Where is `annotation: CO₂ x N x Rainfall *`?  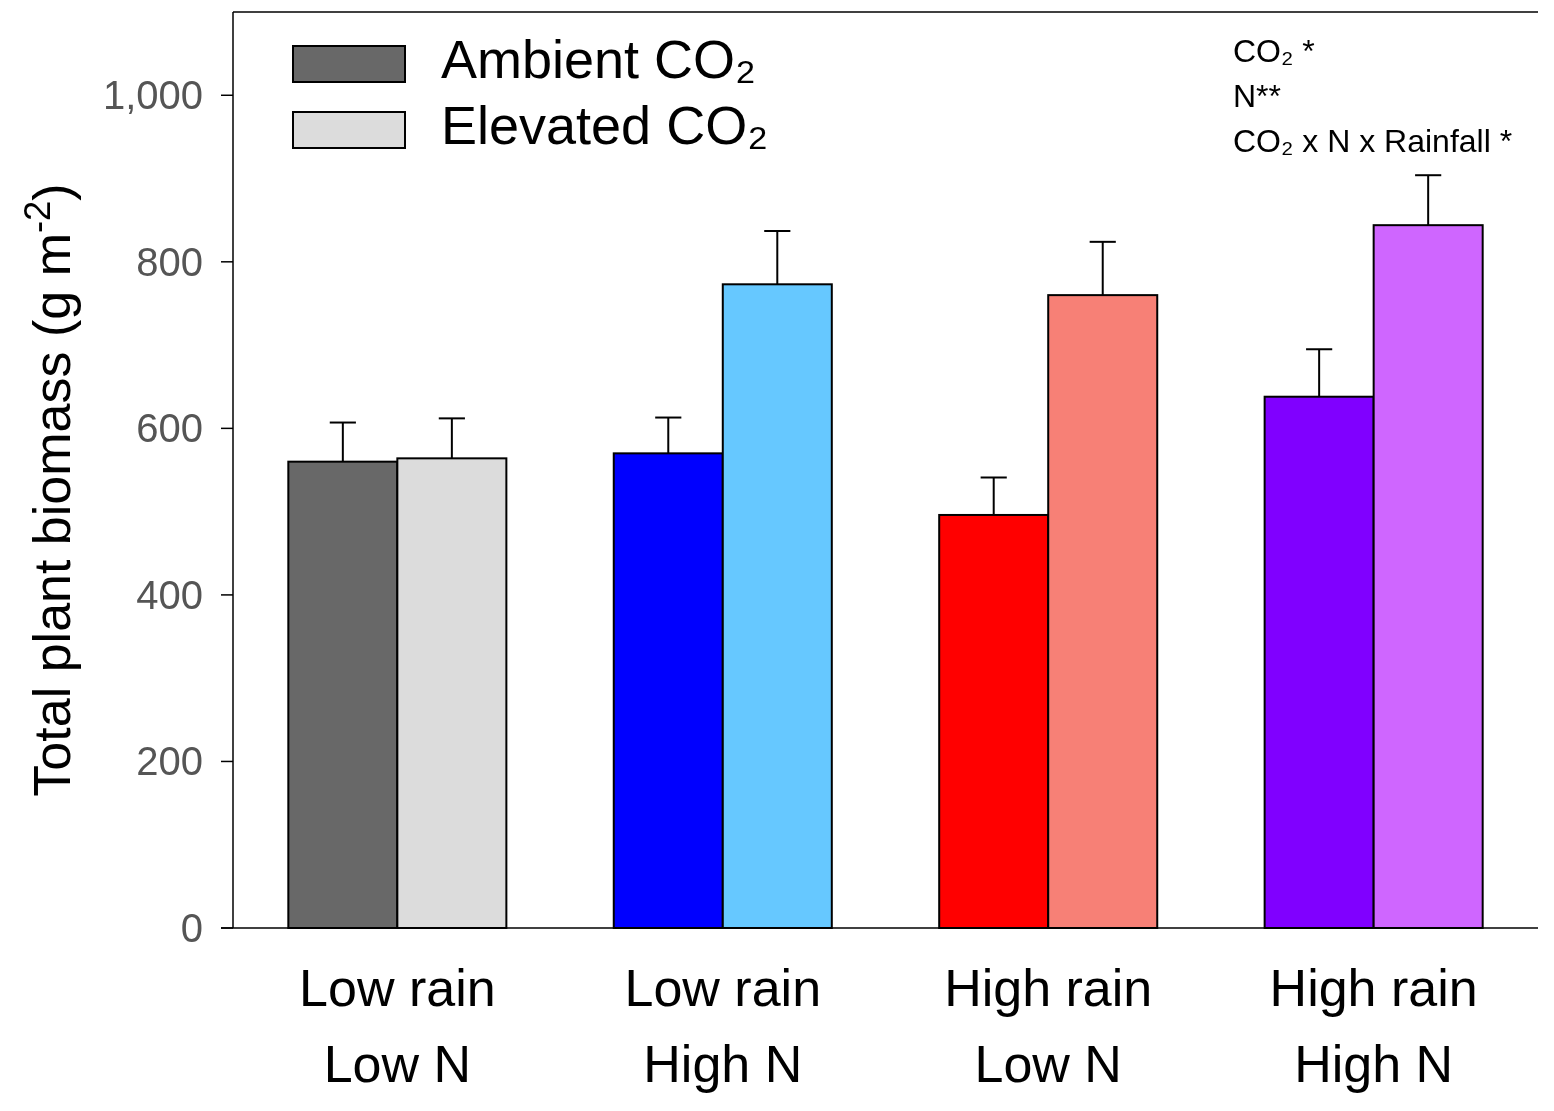
annotation: CO₂ x N x Rainfall * is located at coordinates (1373, 141).